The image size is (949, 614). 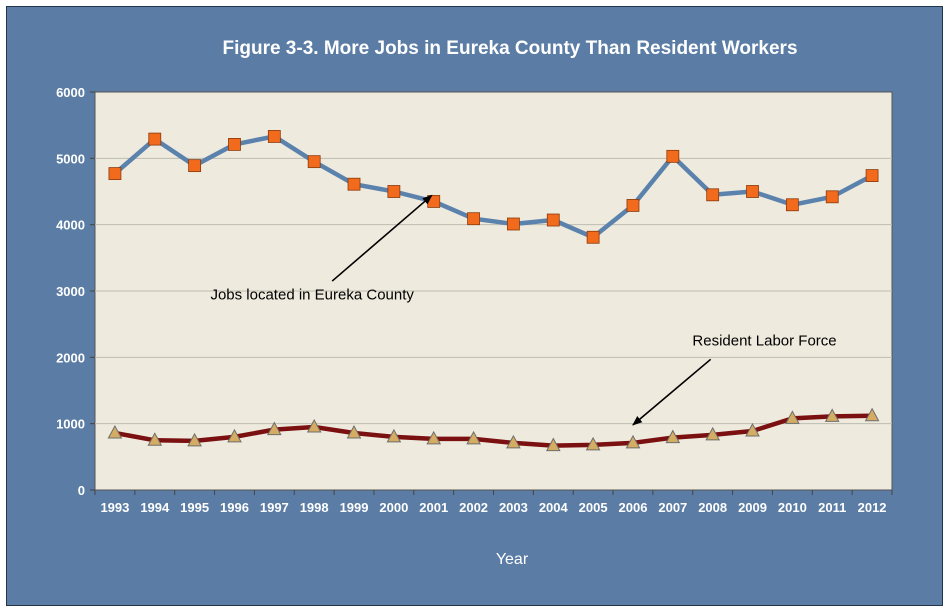 What do you see at coordinates (672, 392) in the screenshot?
I see `labor-annotation-arrow` at bounding box center [672, 392].